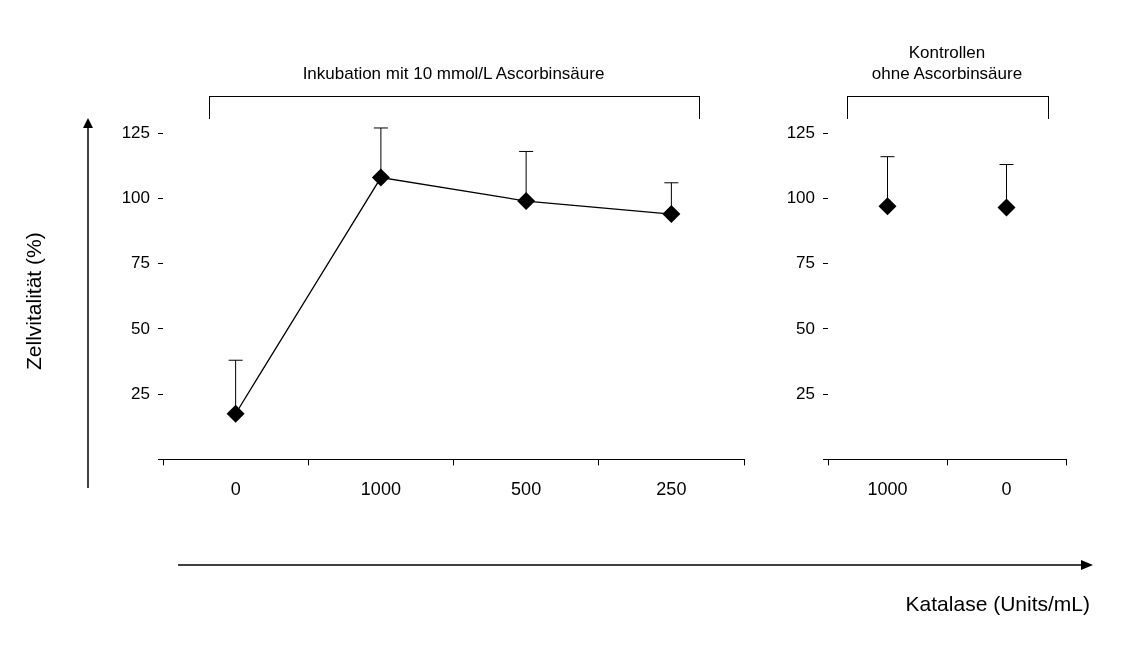 The width and height of the screenshot is (1133, 649). I want to click on chart-title: Inkubation mit 10 mmol/L Ascorbinsäure, so click(453, 73).